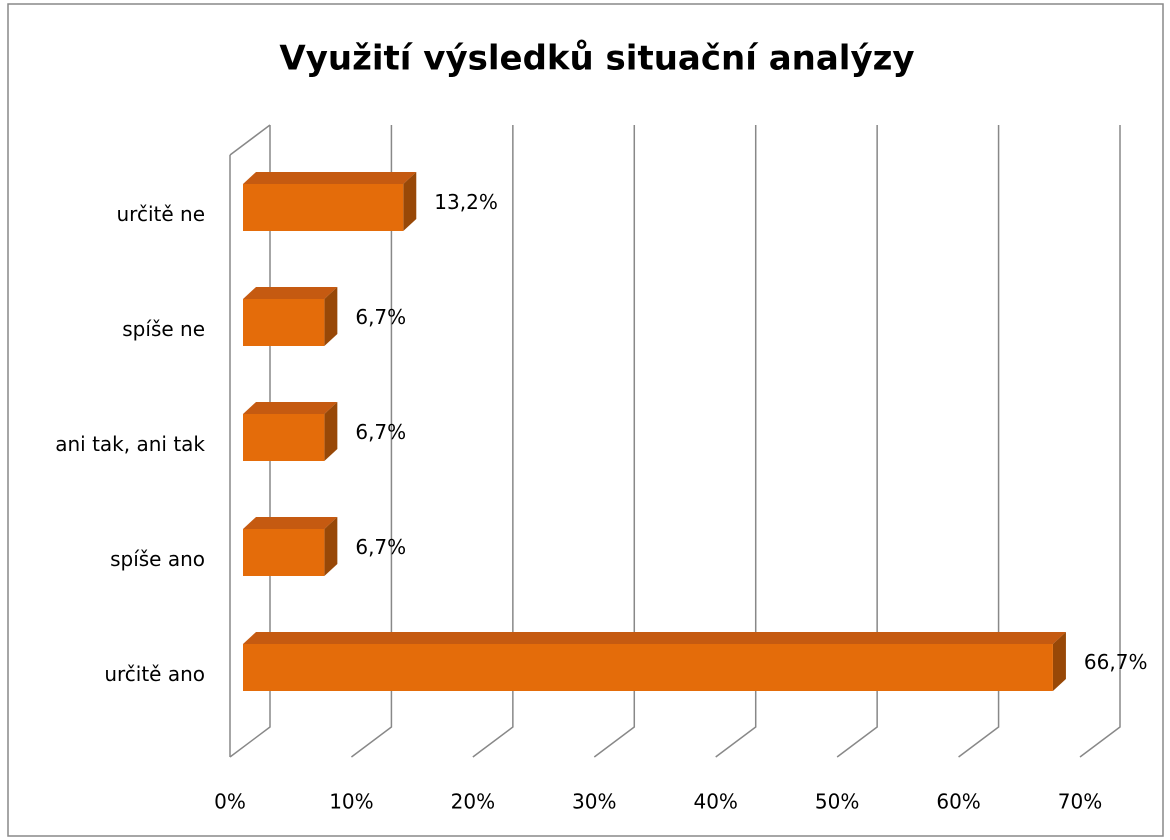 Image resolution: width=1170 pixels, height=840 pixels. What do you see at coordinates (1080, 802) in the screenshot?
I see `x-tick-label: 70%` at bounding box center [1080, 802].